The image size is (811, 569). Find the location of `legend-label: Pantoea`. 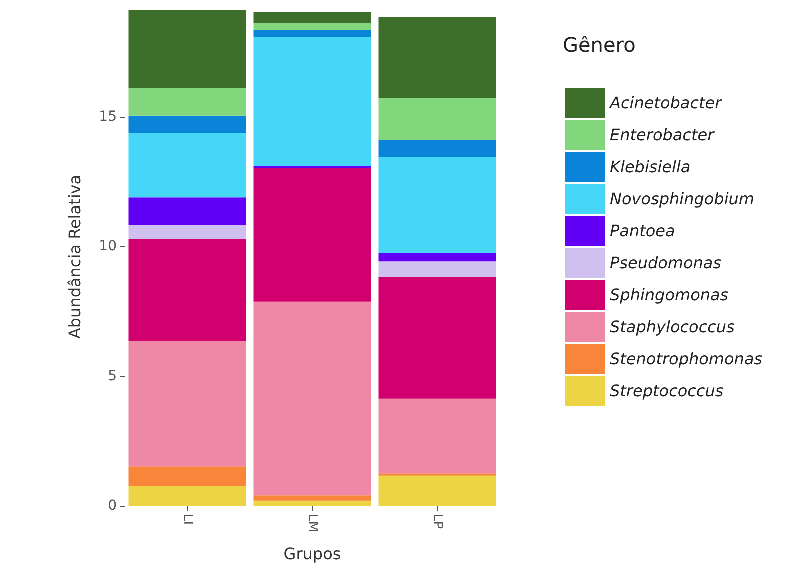

legend-label: Pantoea is located at coordinates (643, 231).